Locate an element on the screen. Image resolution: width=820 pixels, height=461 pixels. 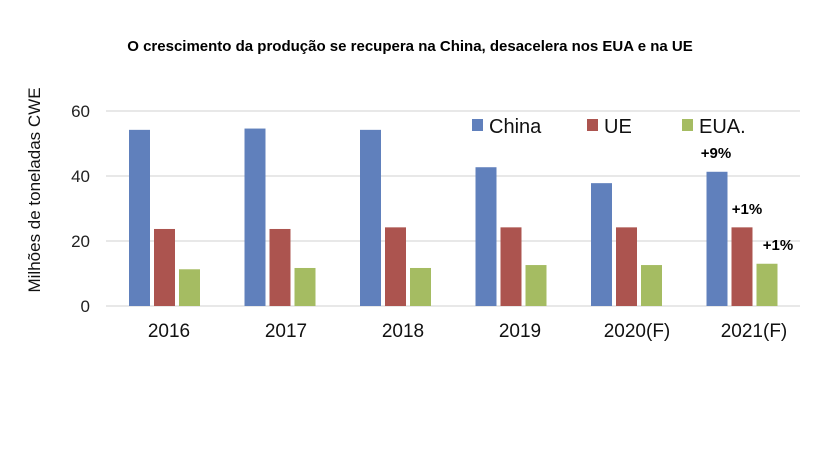
bar-ue-2019 is located at coordinates (511, 266).